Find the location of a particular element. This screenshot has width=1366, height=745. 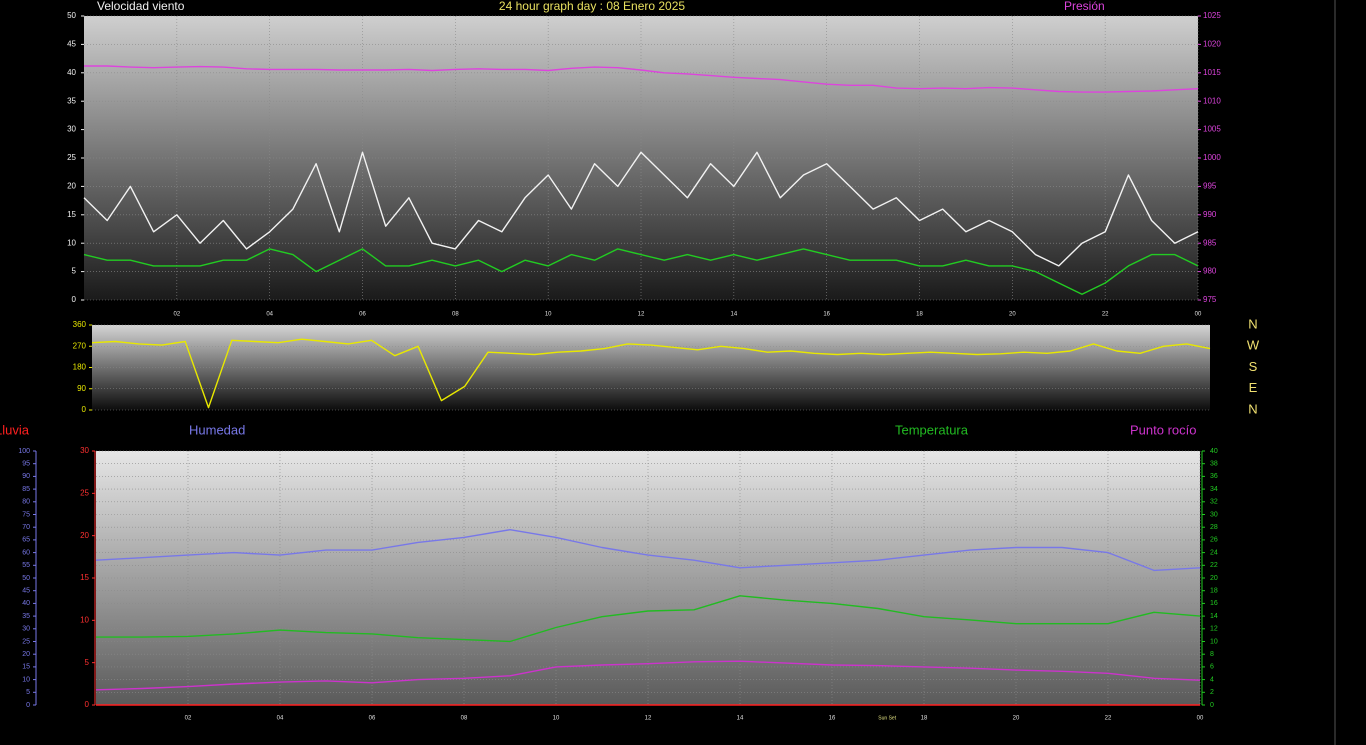

legend-humidity: Humedad is located at coordinates (217, 429).